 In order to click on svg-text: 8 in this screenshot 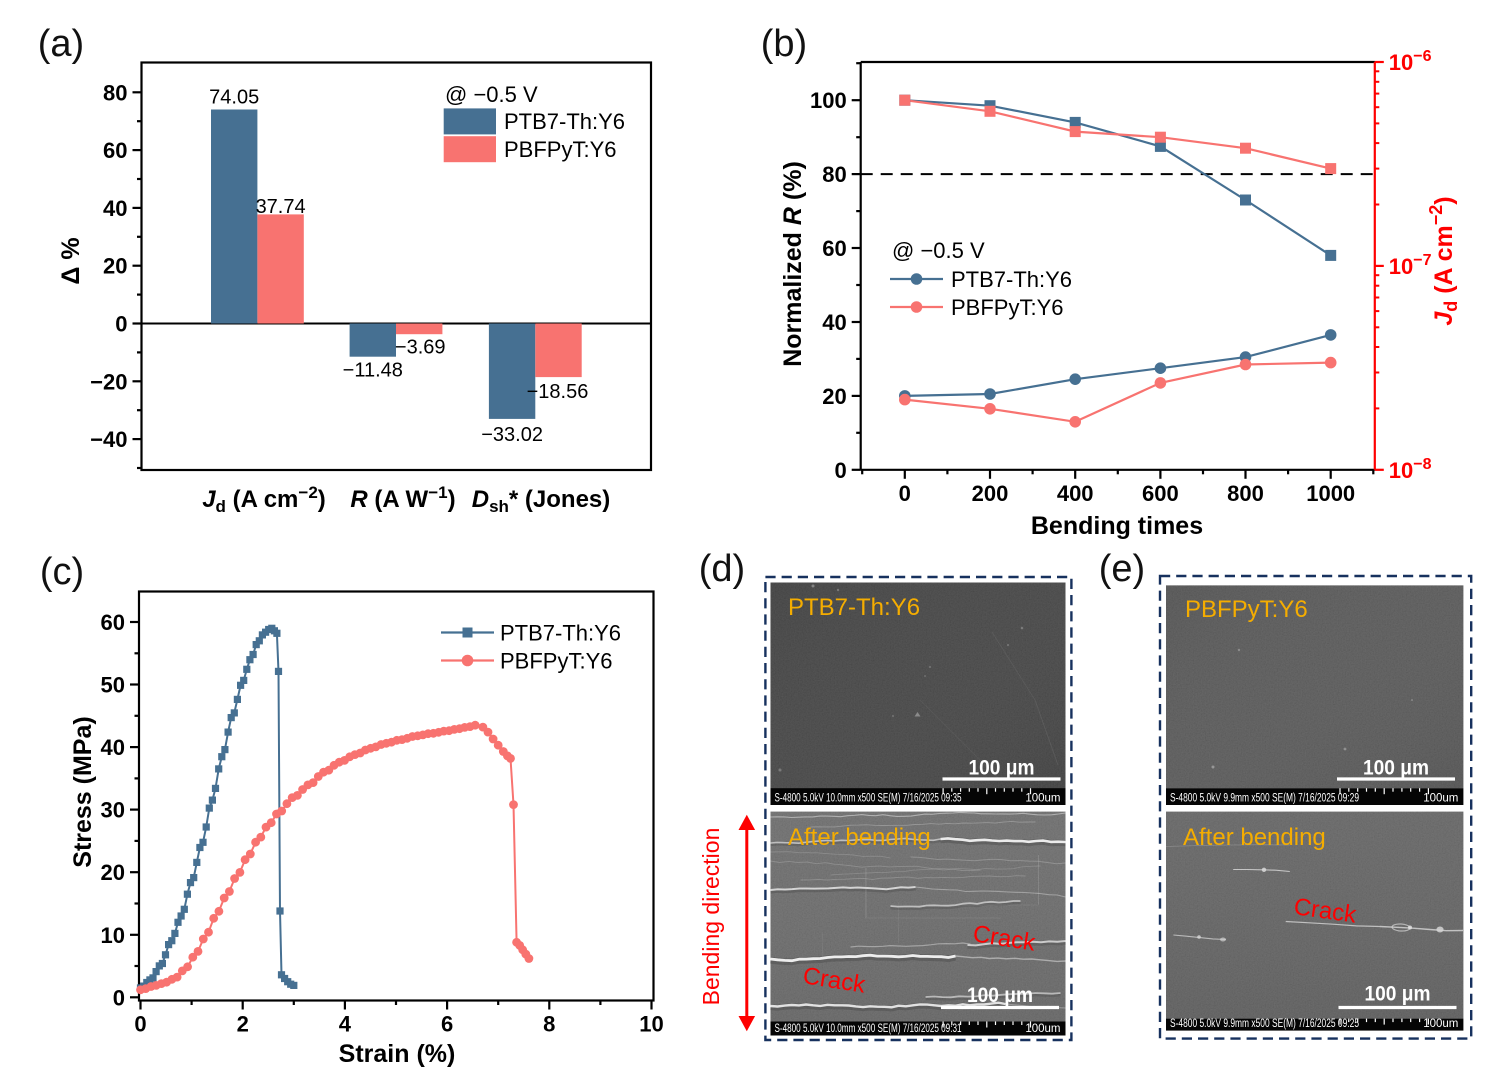, I will do `click(549, 1024)`.